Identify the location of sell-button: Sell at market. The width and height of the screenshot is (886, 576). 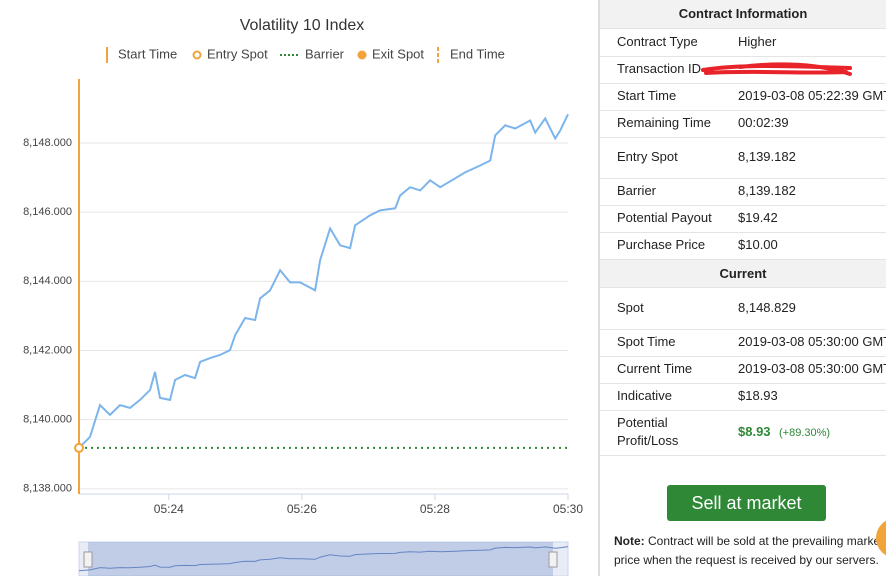
(746, 503).